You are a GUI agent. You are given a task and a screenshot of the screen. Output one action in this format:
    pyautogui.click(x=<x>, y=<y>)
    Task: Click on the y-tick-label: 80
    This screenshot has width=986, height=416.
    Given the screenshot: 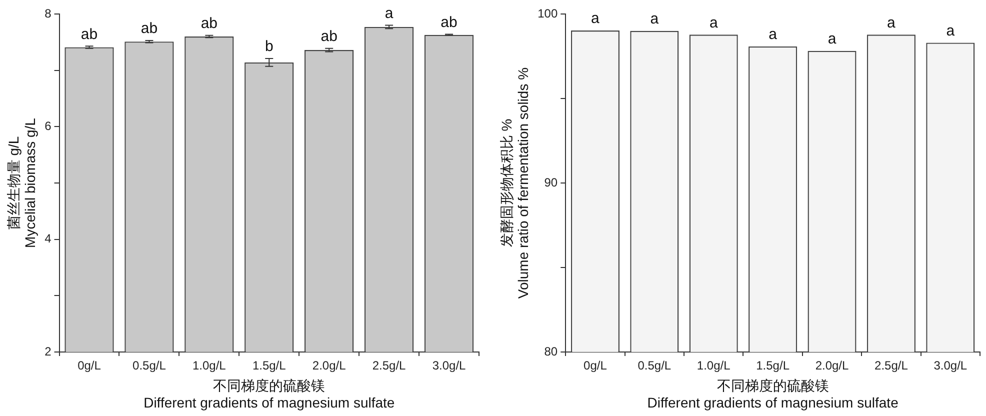 What is the action you would take?
    pyautogui.click(x=551, y=351)
    